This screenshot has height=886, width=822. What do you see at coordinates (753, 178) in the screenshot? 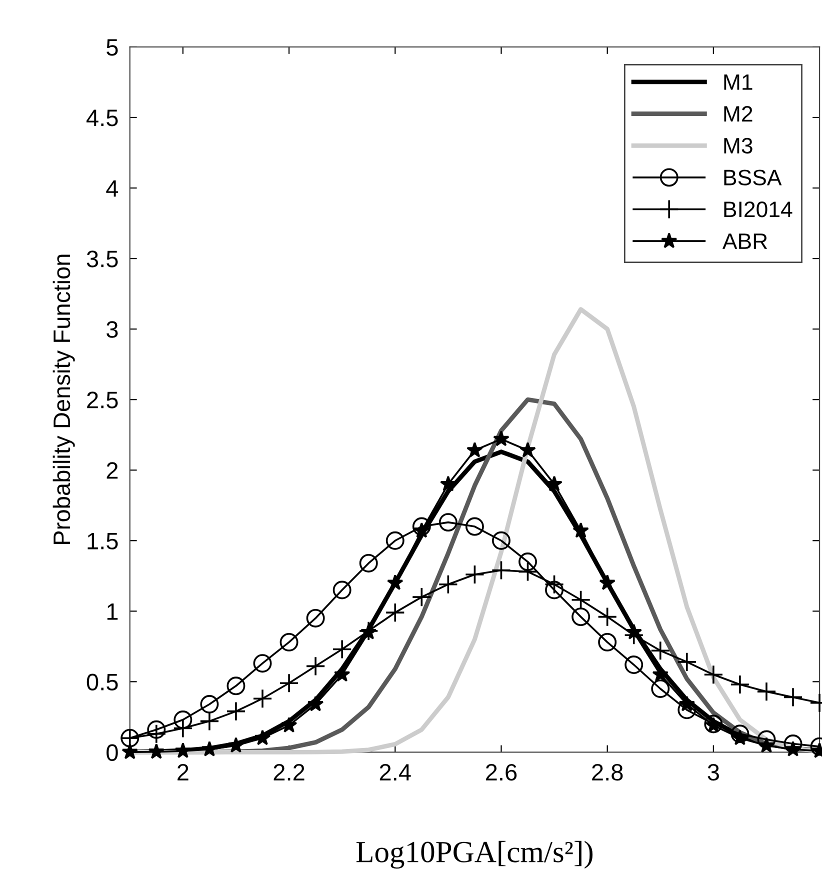
I see `legend-label: BSSA` at bounding box center [753, 178].